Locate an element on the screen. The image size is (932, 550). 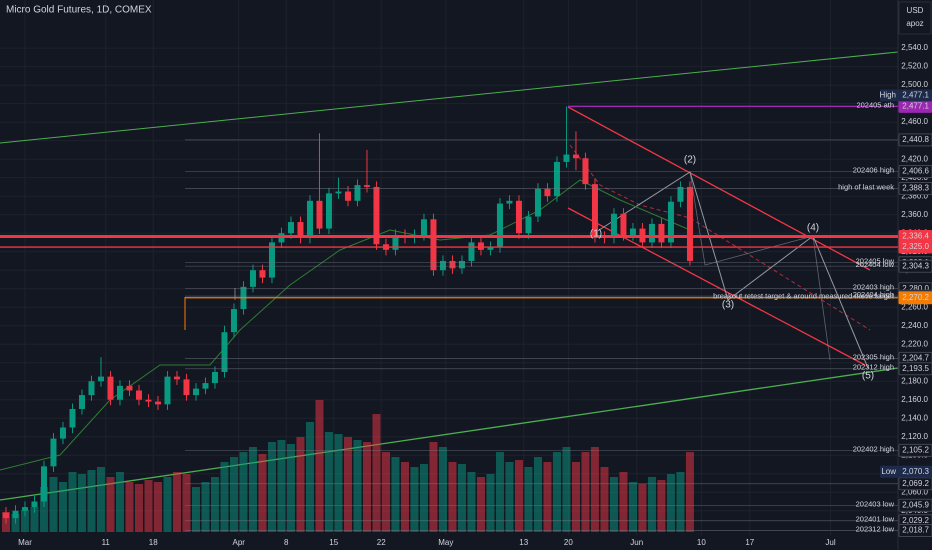
x-tick-label: 8 is located at coordinates (286, 542).